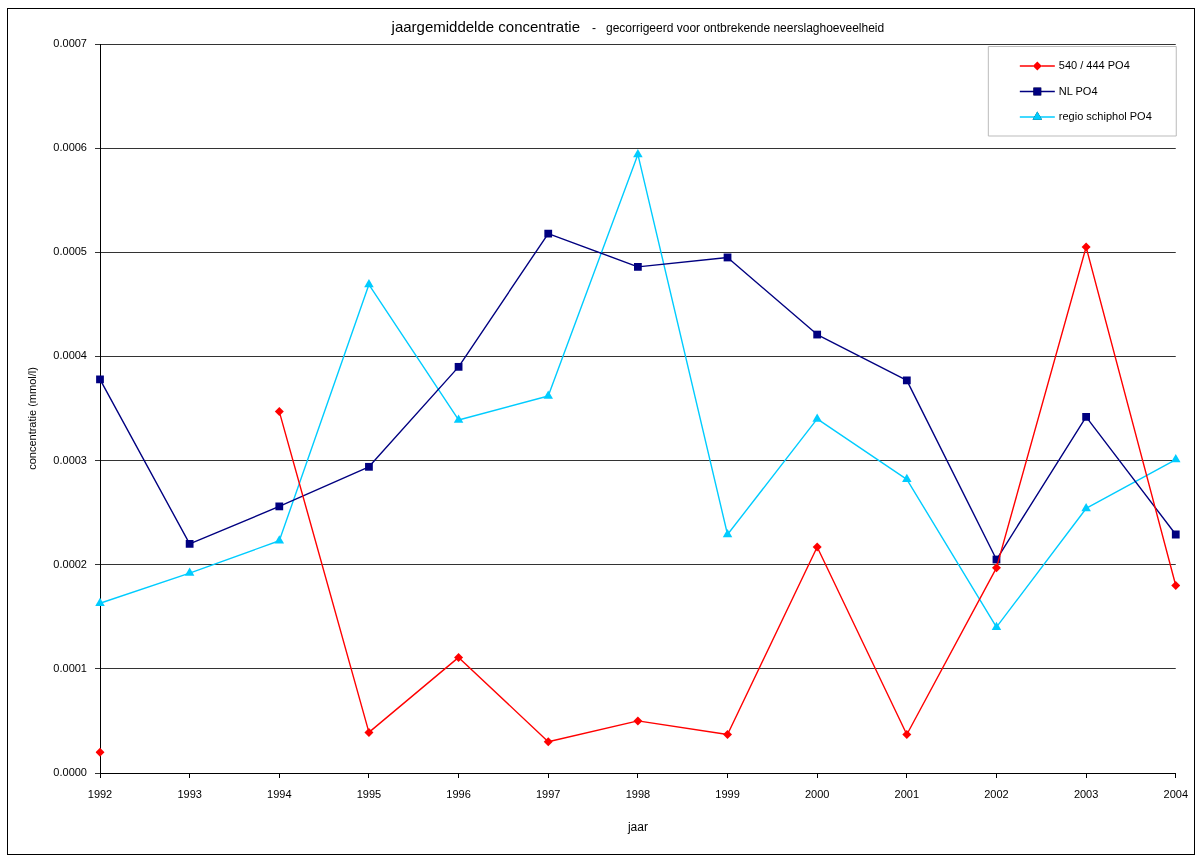  What do you see at coordinates (638, 793) in the screenshot?
I see `x-tick-label: 1998` at bounding box center [638, 793].